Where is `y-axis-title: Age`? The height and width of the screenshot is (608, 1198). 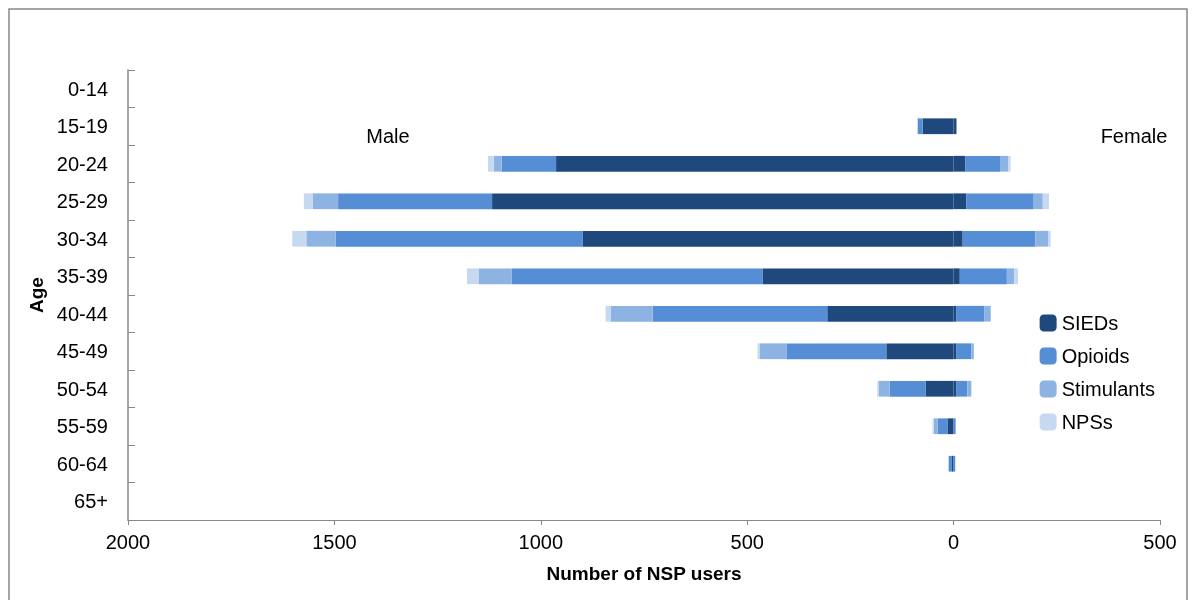 y-axis-title: Age is located at coordinates (36, 295).